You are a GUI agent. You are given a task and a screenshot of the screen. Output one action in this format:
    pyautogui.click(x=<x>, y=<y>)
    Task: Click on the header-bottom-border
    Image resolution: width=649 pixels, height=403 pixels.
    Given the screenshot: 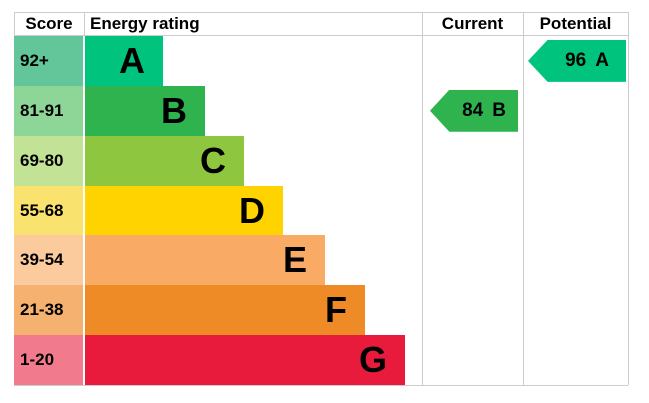 What is the action you would take?
    pyautogui.click(x=321, y=35)
    